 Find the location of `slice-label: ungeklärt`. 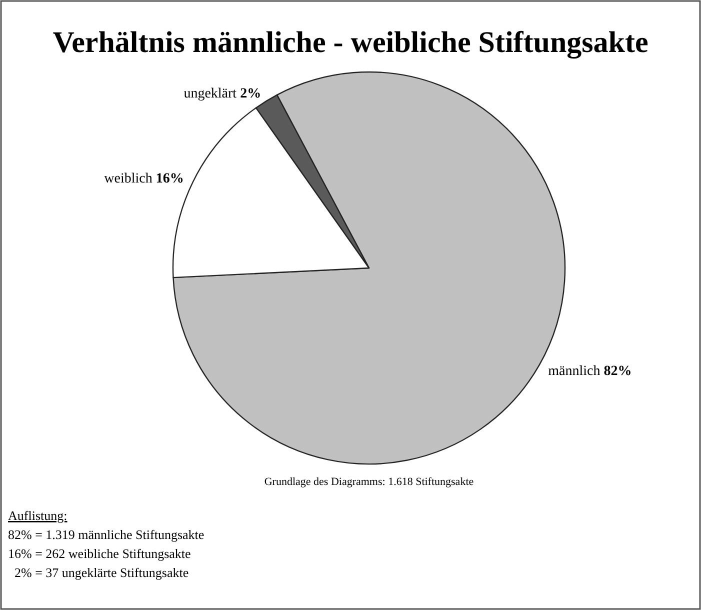

slice-label: ungeklärt is located at coordinates (212, 94).